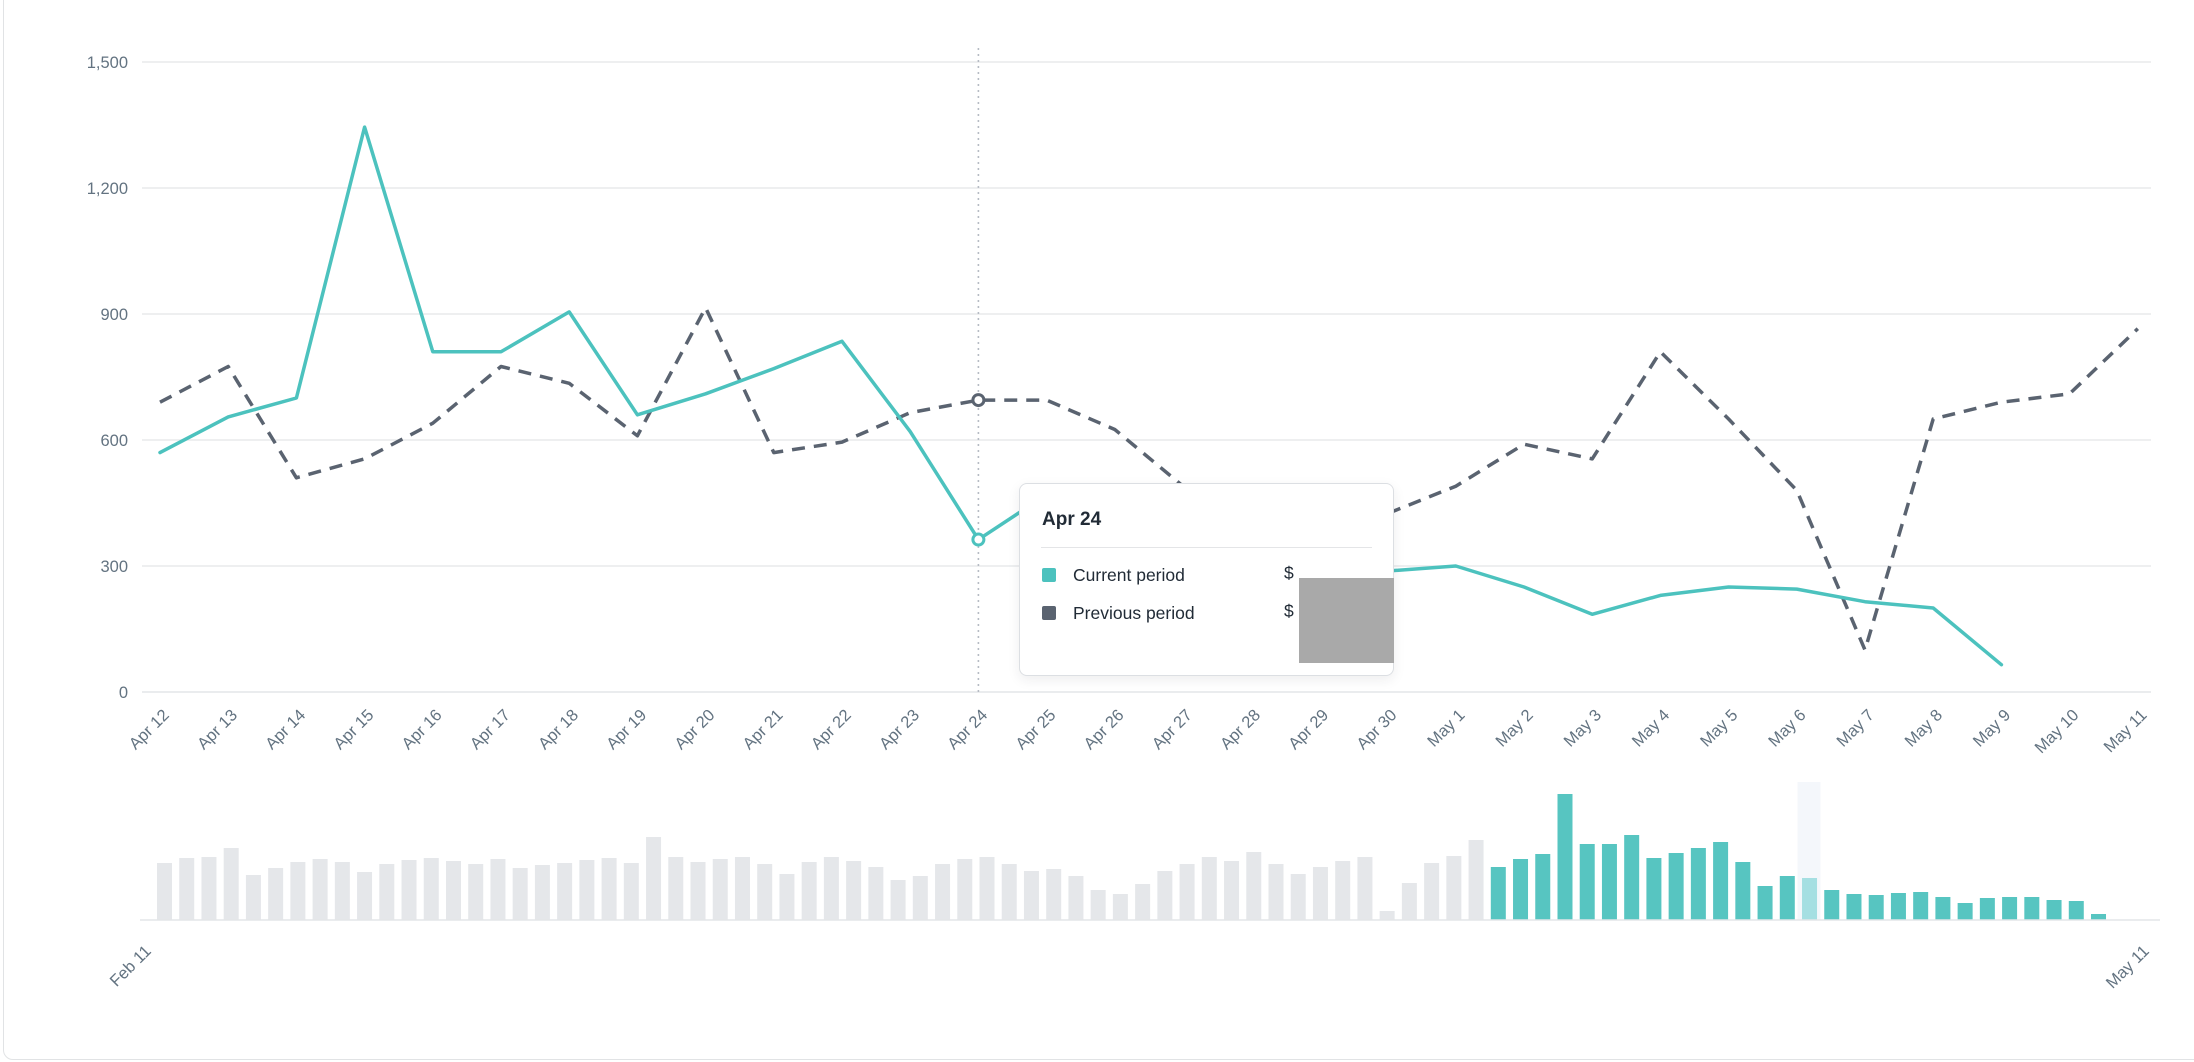 This screenshot has width=2194, height=1062. Describe the element at coordinates (1129, 574) in the screenshot. I see `current-period-label: Current period` at that location.